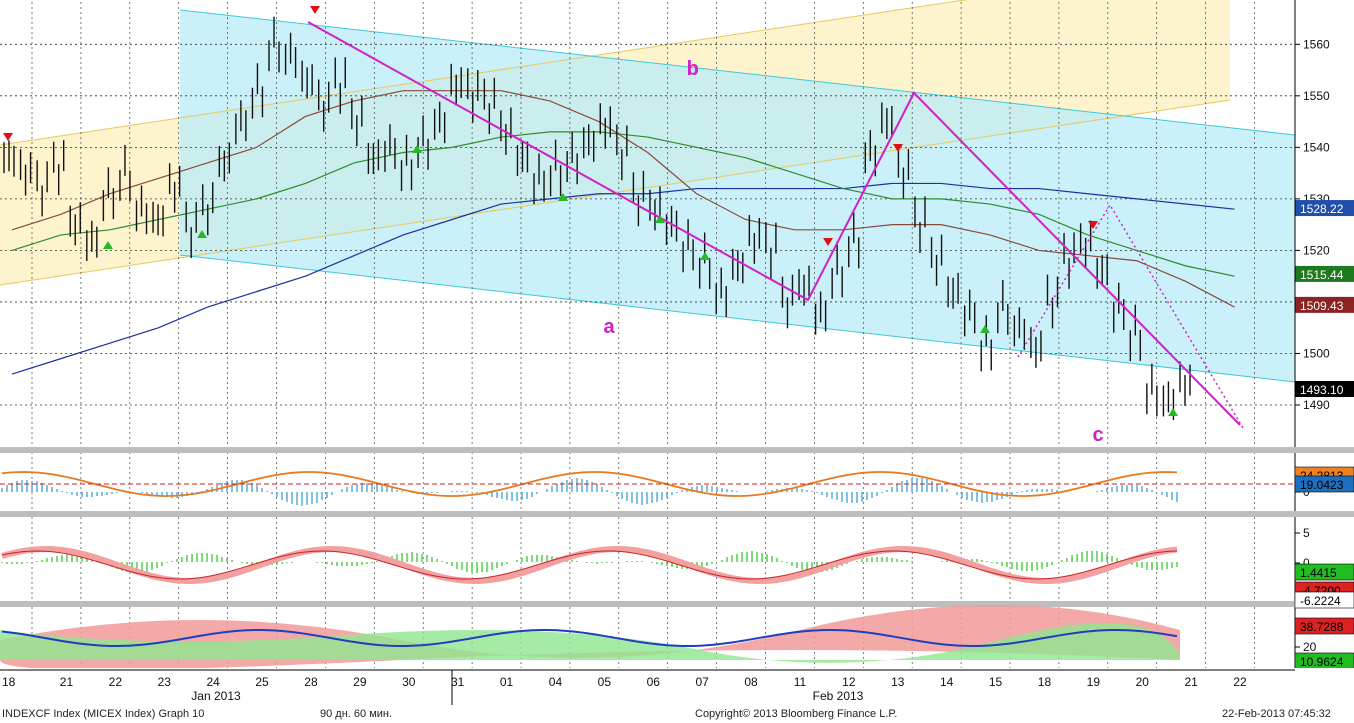 Image resolution: width=1354 pixels, height=723 pixels. Describe the element at coordinates (796, 714) in the screenshot. I see `footer-copyright: Copyright© 2013 Bloomberg Finance L.P.` at that location.